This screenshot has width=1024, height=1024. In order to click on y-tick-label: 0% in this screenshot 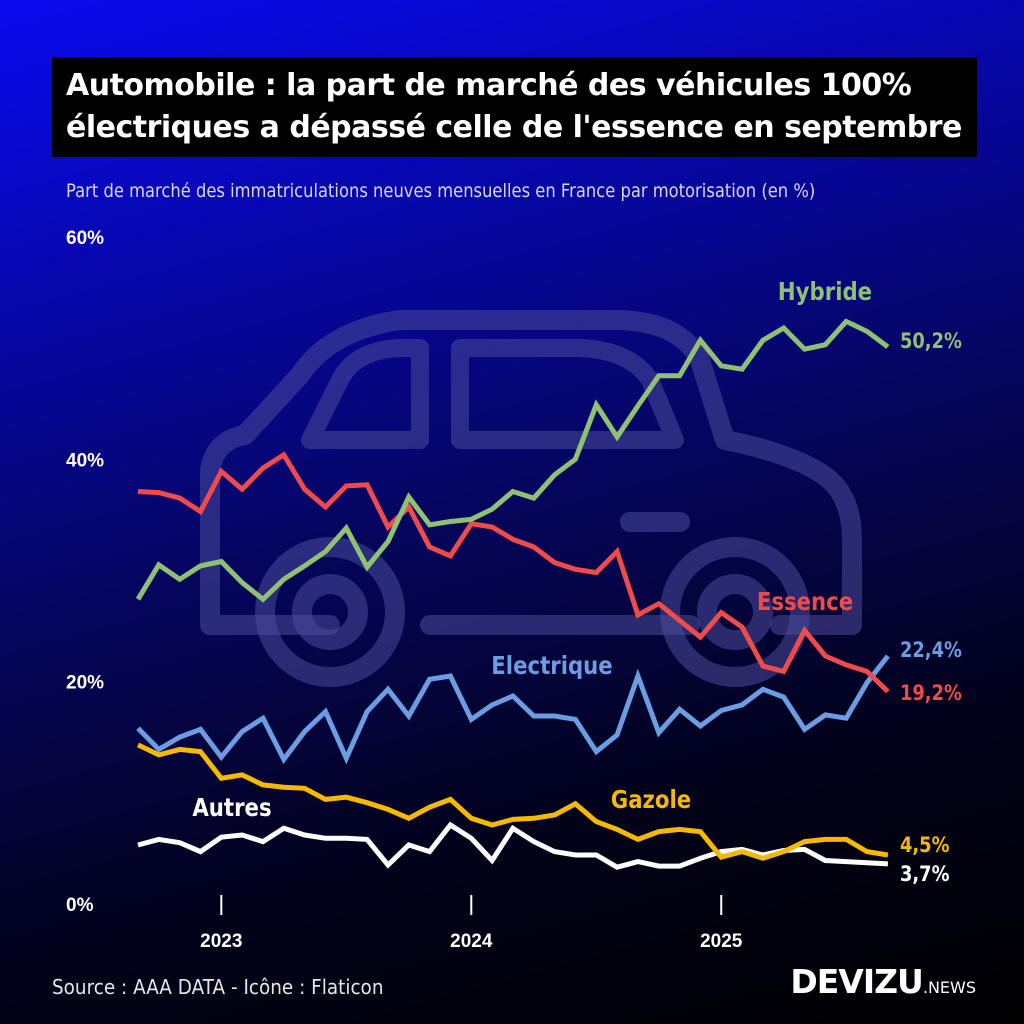, I will do `click(80, 905)`.